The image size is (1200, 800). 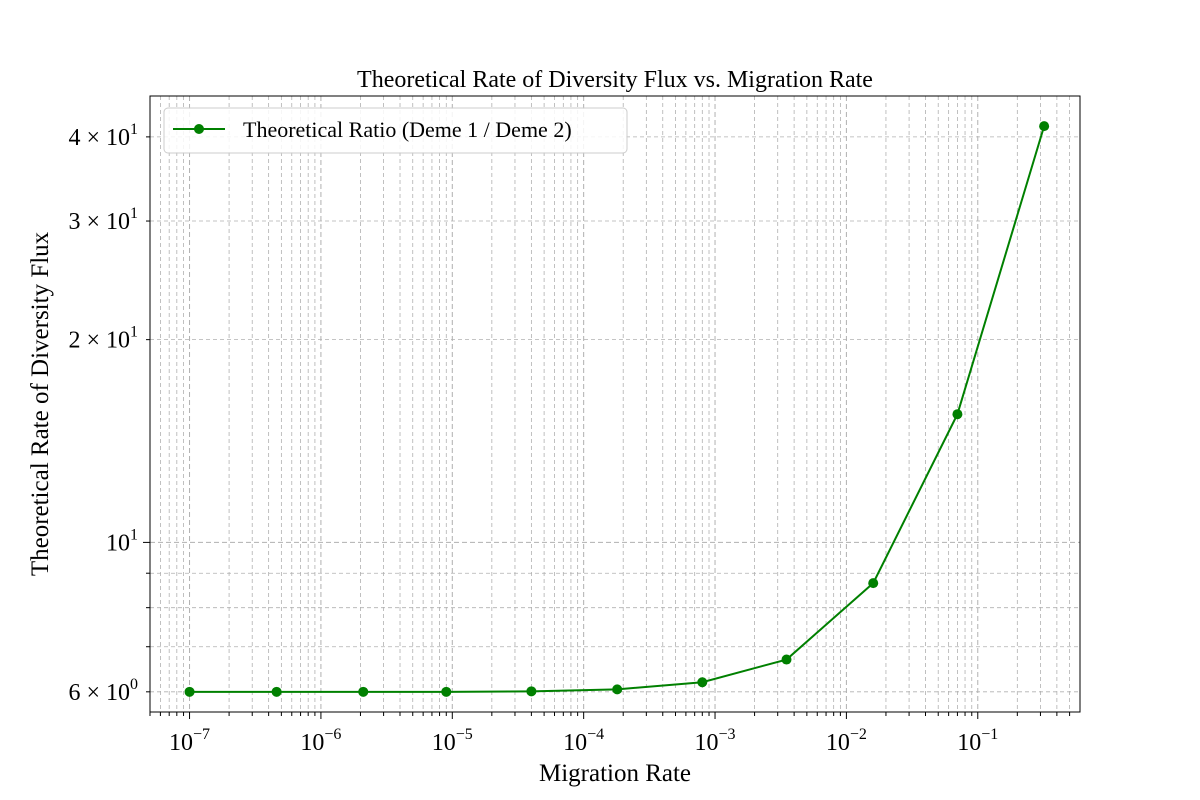 What do you see at coordinates (103, 136) in the screenshot?
I see `y-tick-label: 4 × 10¹` at bounding box center [103, 136].